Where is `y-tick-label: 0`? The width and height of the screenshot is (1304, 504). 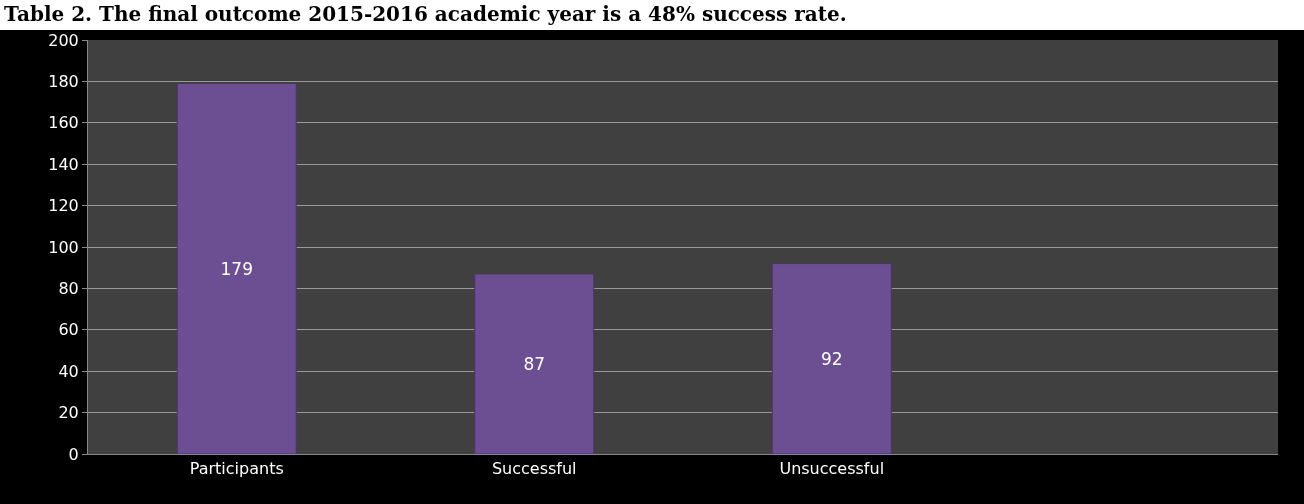
y-tick-label: 0 is located at coordinates (73, 454).